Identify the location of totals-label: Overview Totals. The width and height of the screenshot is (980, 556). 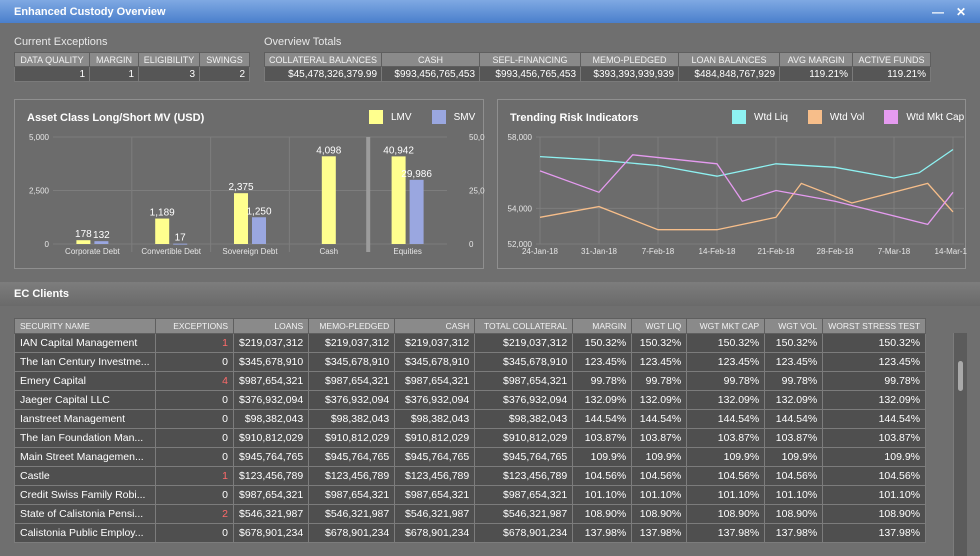
(303, 42).